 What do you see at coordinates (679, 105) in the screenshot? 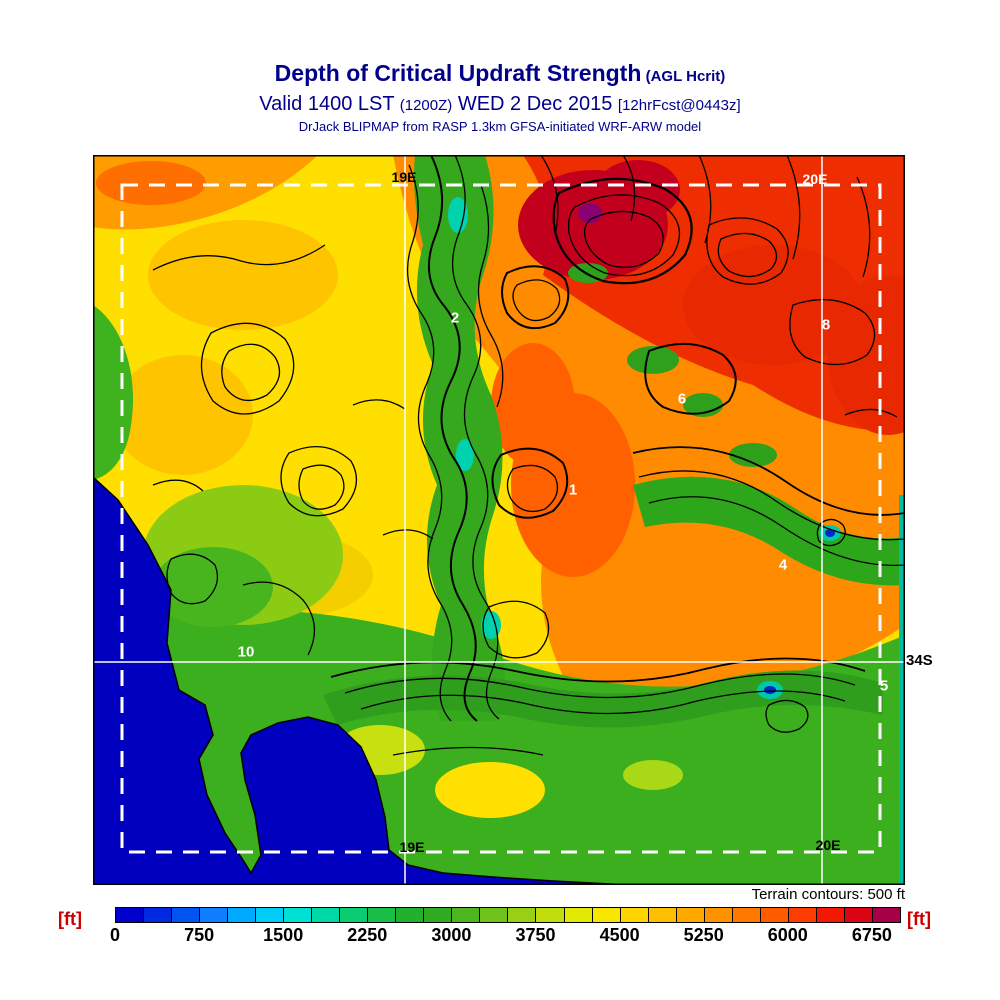
I see `valid-fcst: [12hrFcst@0443z]` at bounding box center [679, 105].